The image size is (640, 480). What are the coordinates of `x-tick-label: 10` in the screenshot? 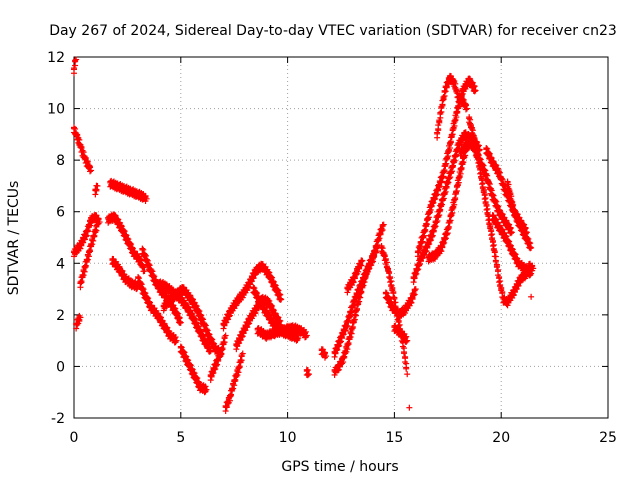 It's located at (288, 438).